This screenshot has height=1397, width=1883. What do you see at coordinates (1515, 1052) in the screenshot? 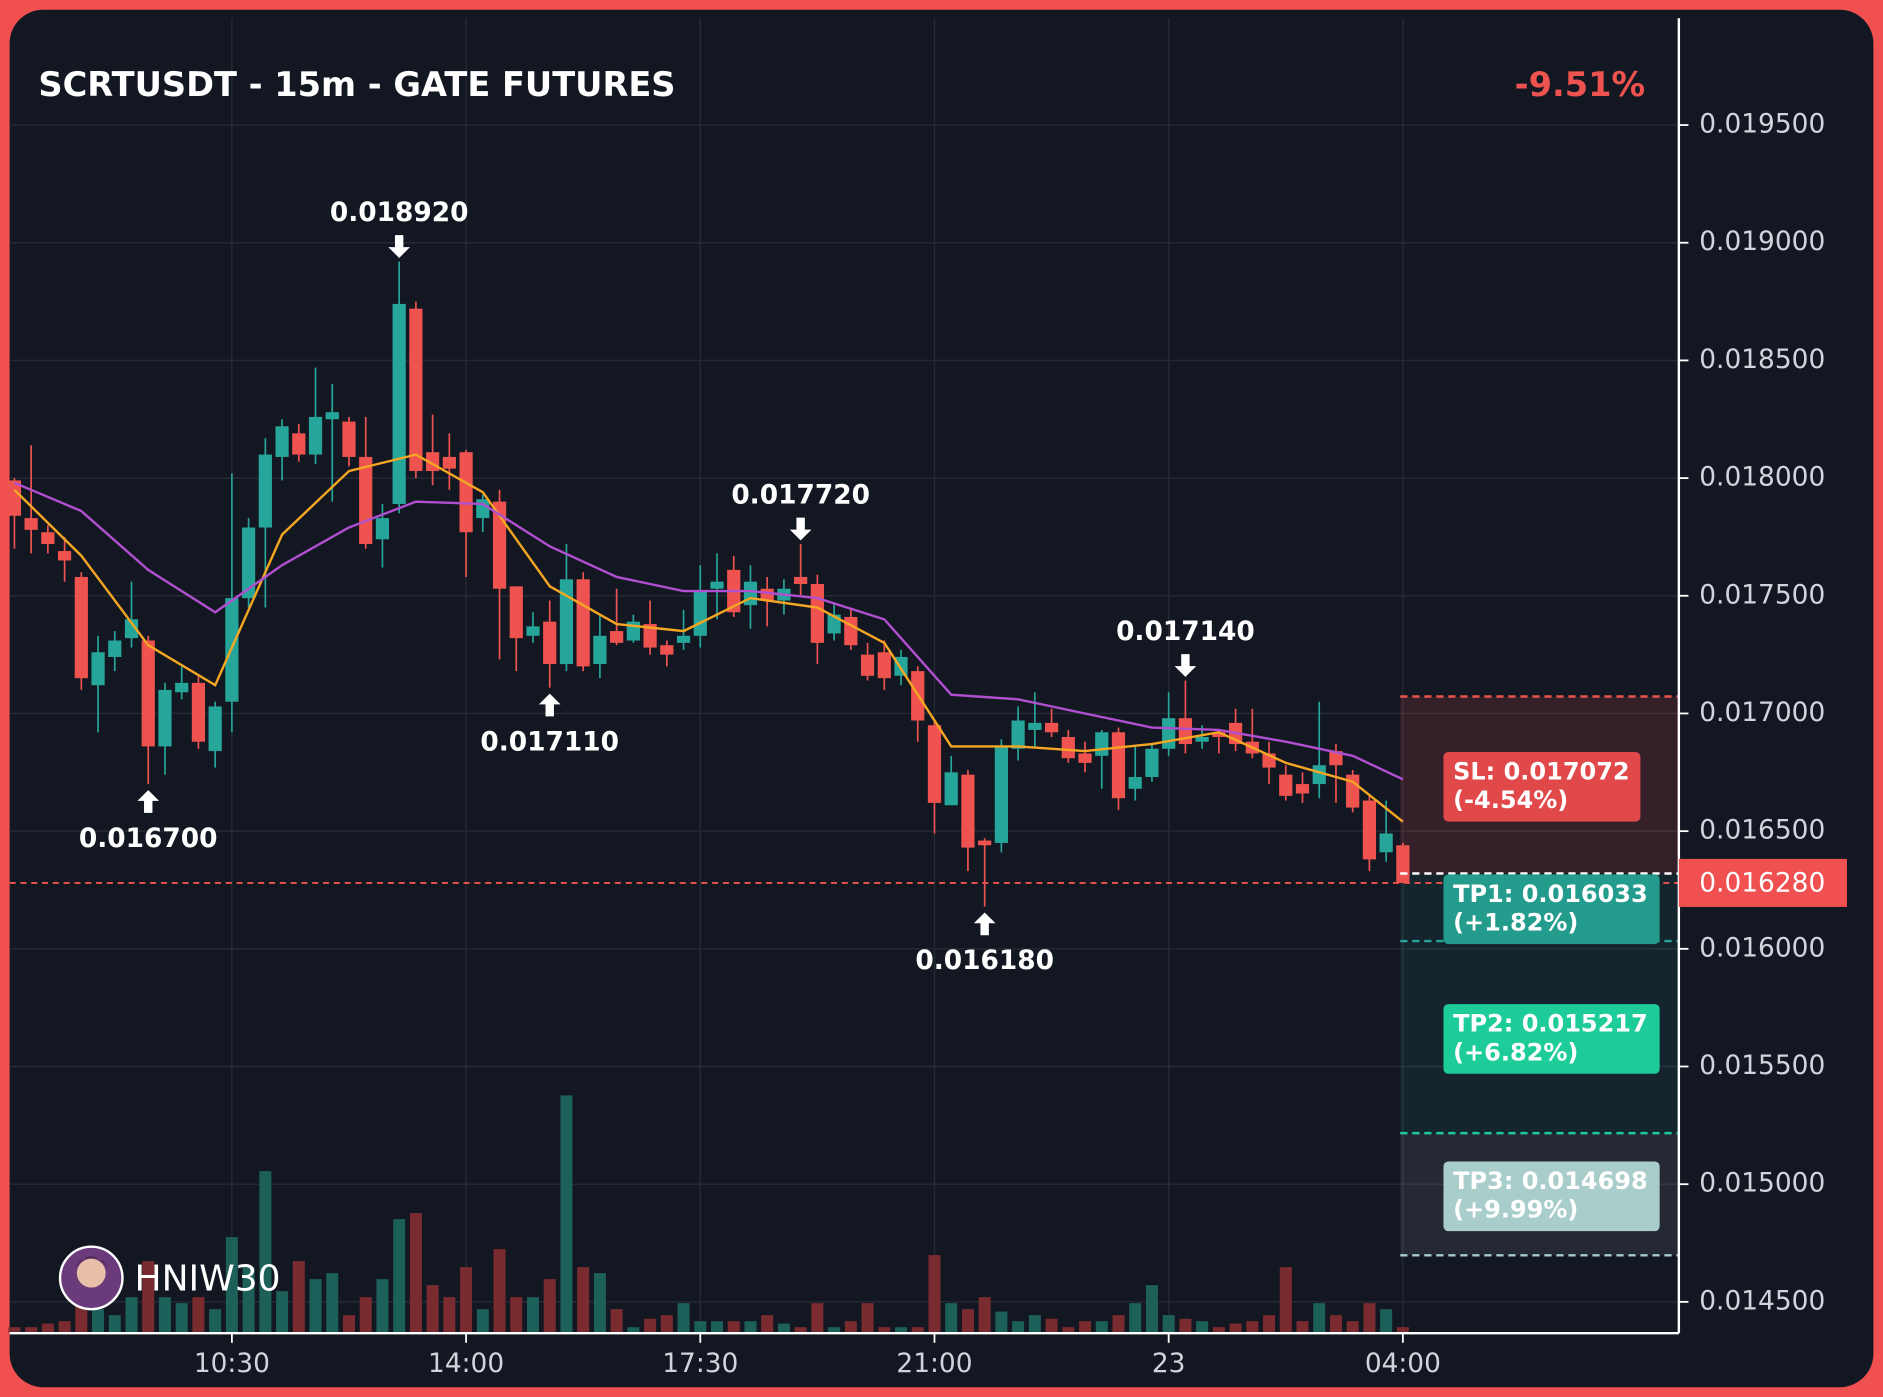
I see `level-percent: (+6.82%)` at bounding box center [1515, 1052].